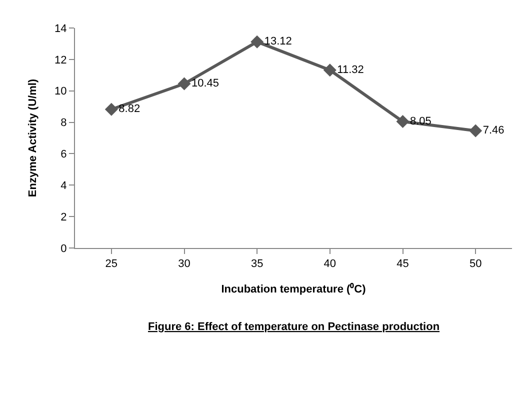 This screenshot has width=527, height=406. I want to click on x-tick-label: 25, so click(111, 264).